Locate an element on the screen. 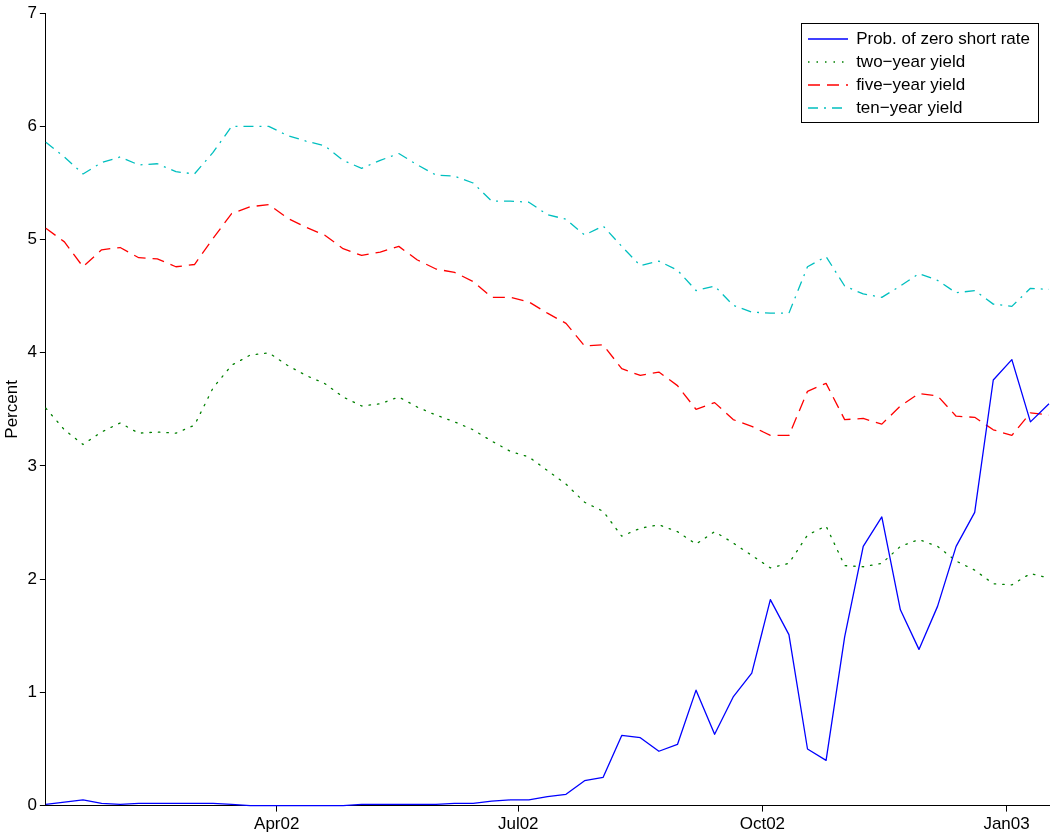 This screenshot has width=1051, height=838. legend-label: Prob. of zero short rate is located at coordinates (943, 39).